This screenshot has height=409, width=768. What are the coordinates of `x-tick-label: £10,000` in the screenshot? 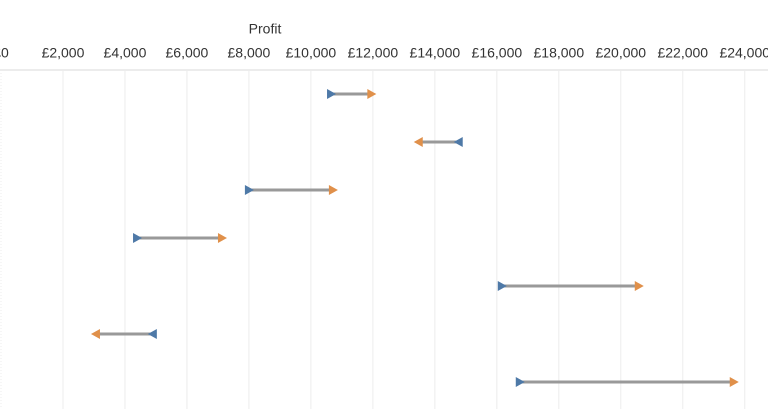 It's located at (311, 53).